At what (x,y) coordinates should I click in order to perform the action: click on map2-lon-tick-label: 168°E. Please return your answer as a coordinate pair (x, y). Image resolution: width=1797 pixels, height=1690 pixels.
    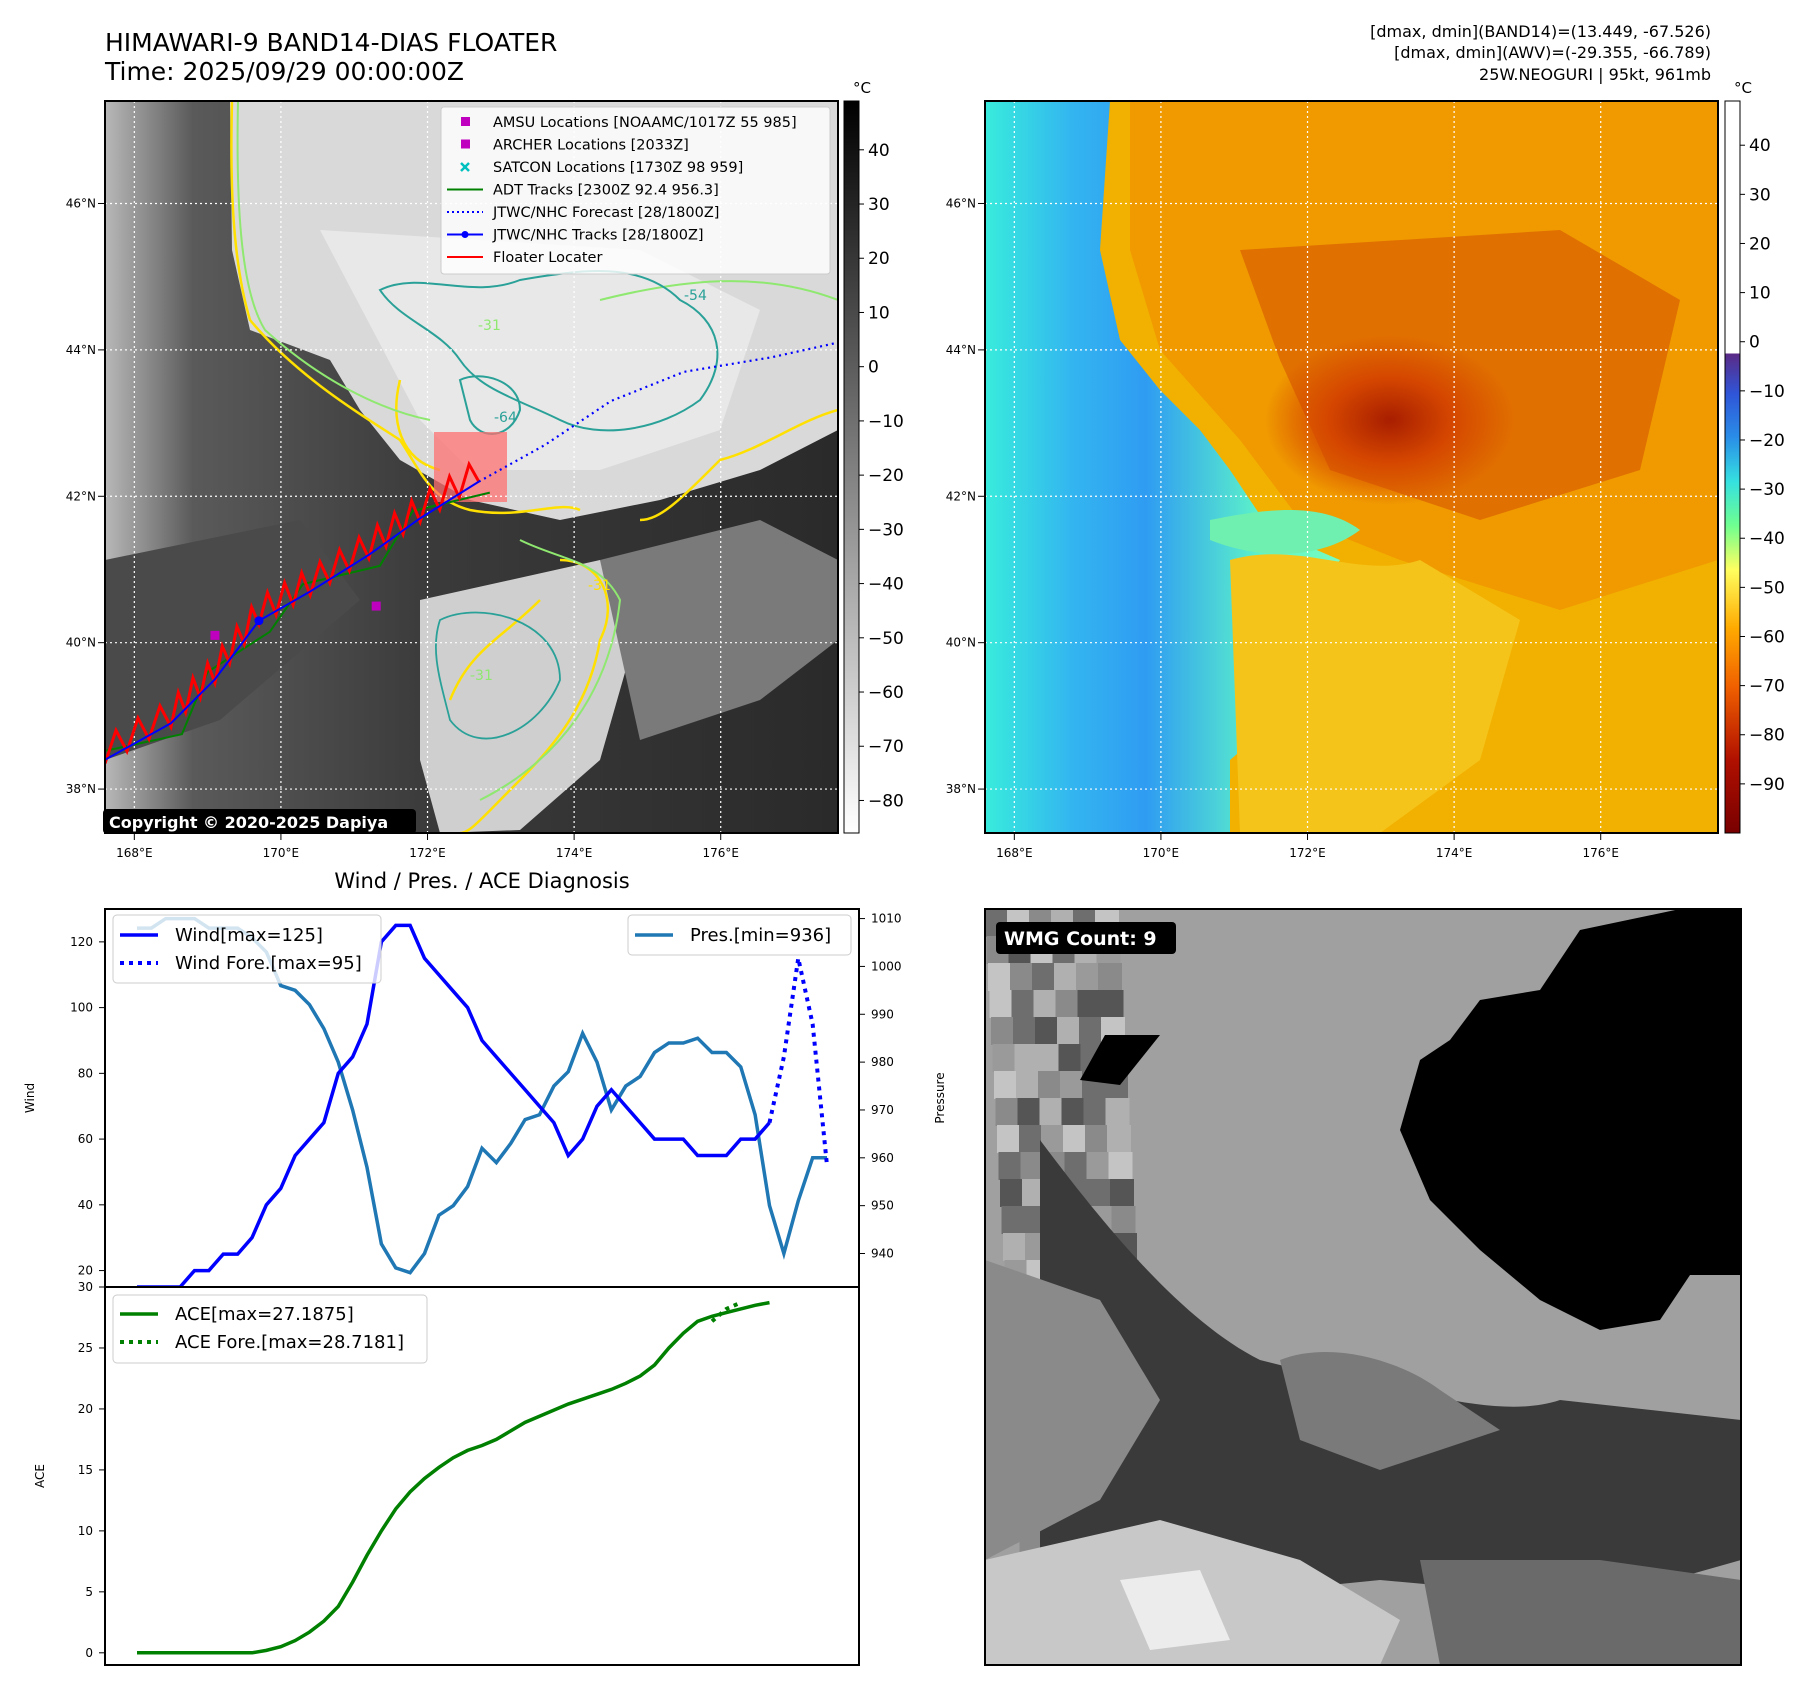
    Looking at the image, I should click on (1014, 853).